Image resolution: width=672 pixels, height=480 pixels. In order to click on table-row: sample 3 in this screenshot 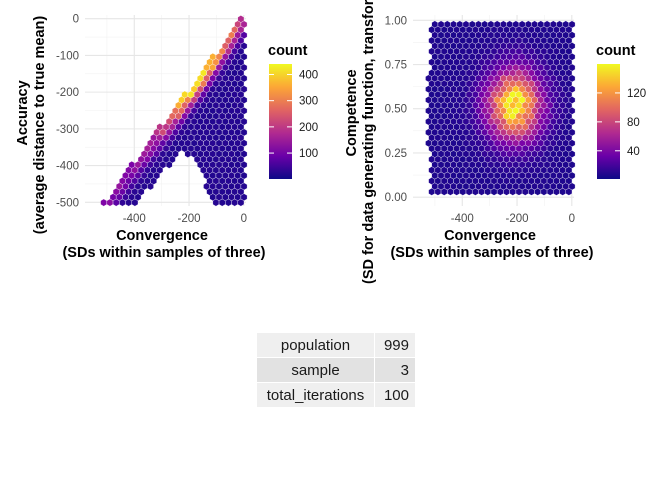, I will do `click(336, 370)`.